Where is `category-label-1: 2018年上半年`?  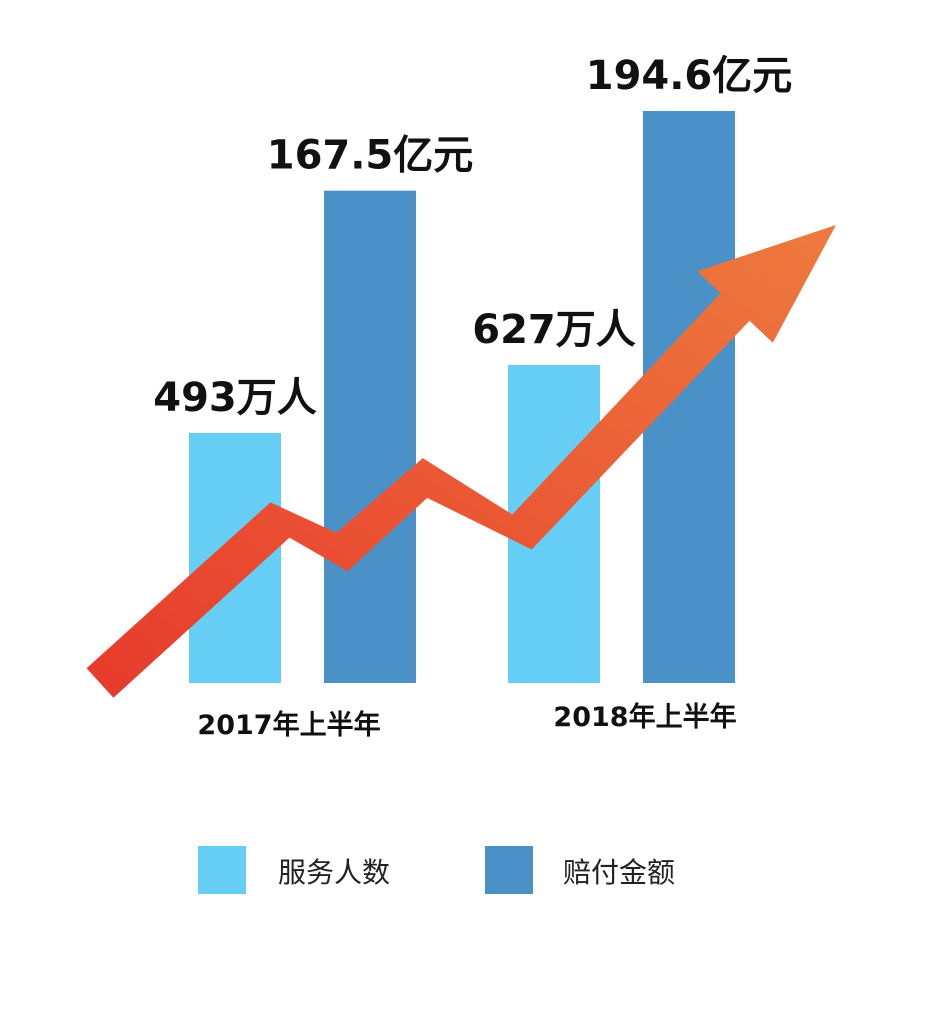
category-label-1: 2018年上半年 is located at coordinates (644, 717).